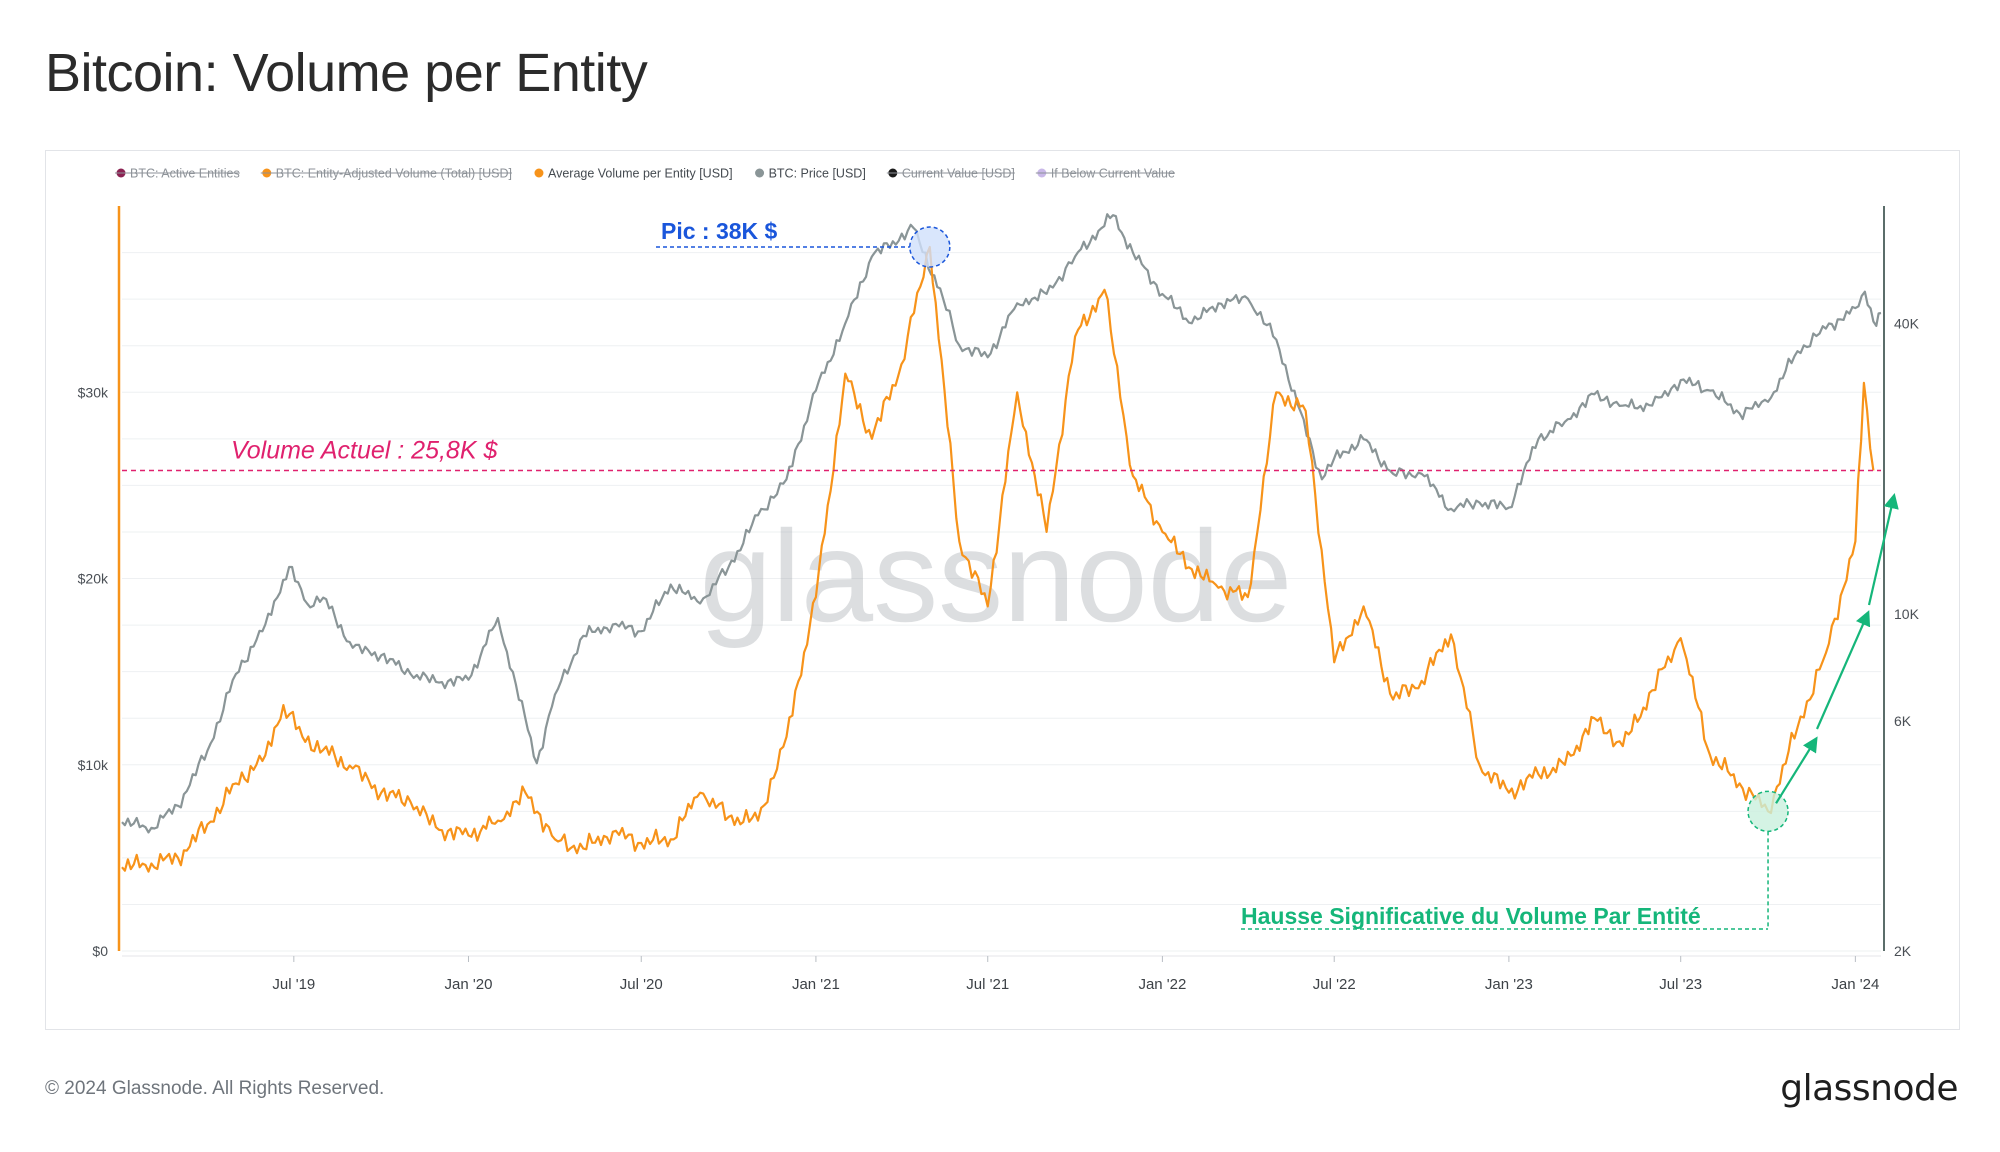  Describe the element at coordinates (1105, 174) in the screenshot. I see `legend-item: If Below Current Value` at that location.